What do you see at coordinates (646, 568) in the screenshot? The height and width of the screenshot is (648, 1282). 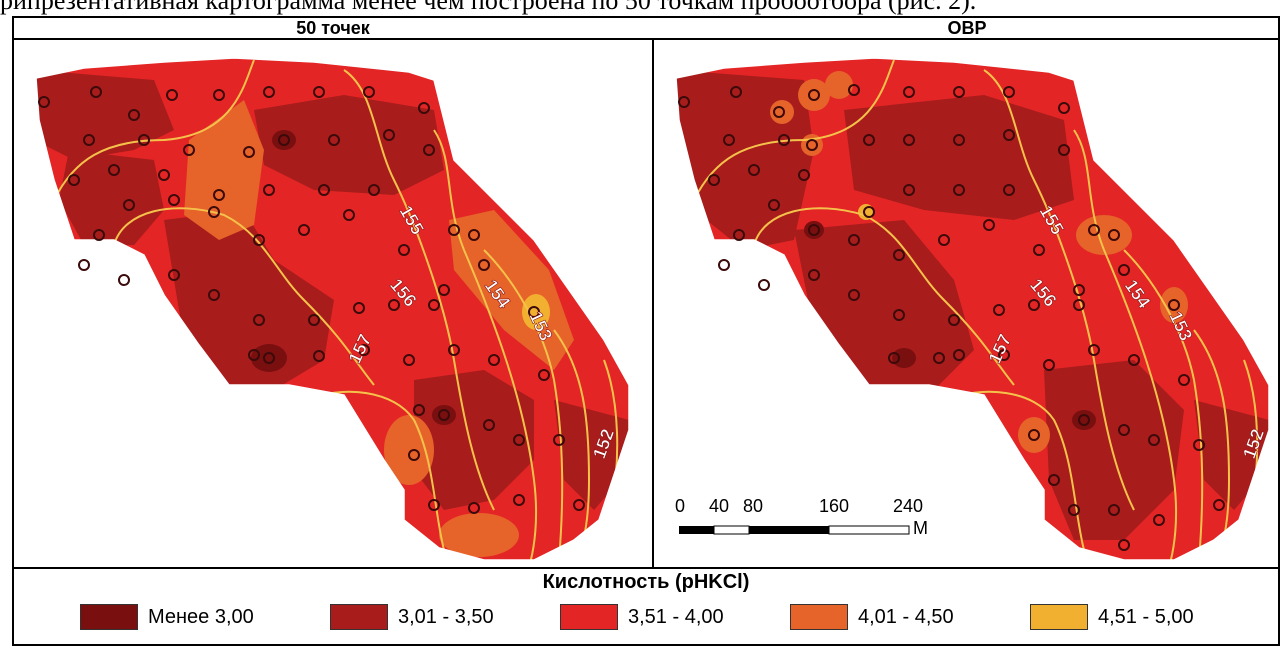 I see `legend-divider` at bounding box center [646, 568].